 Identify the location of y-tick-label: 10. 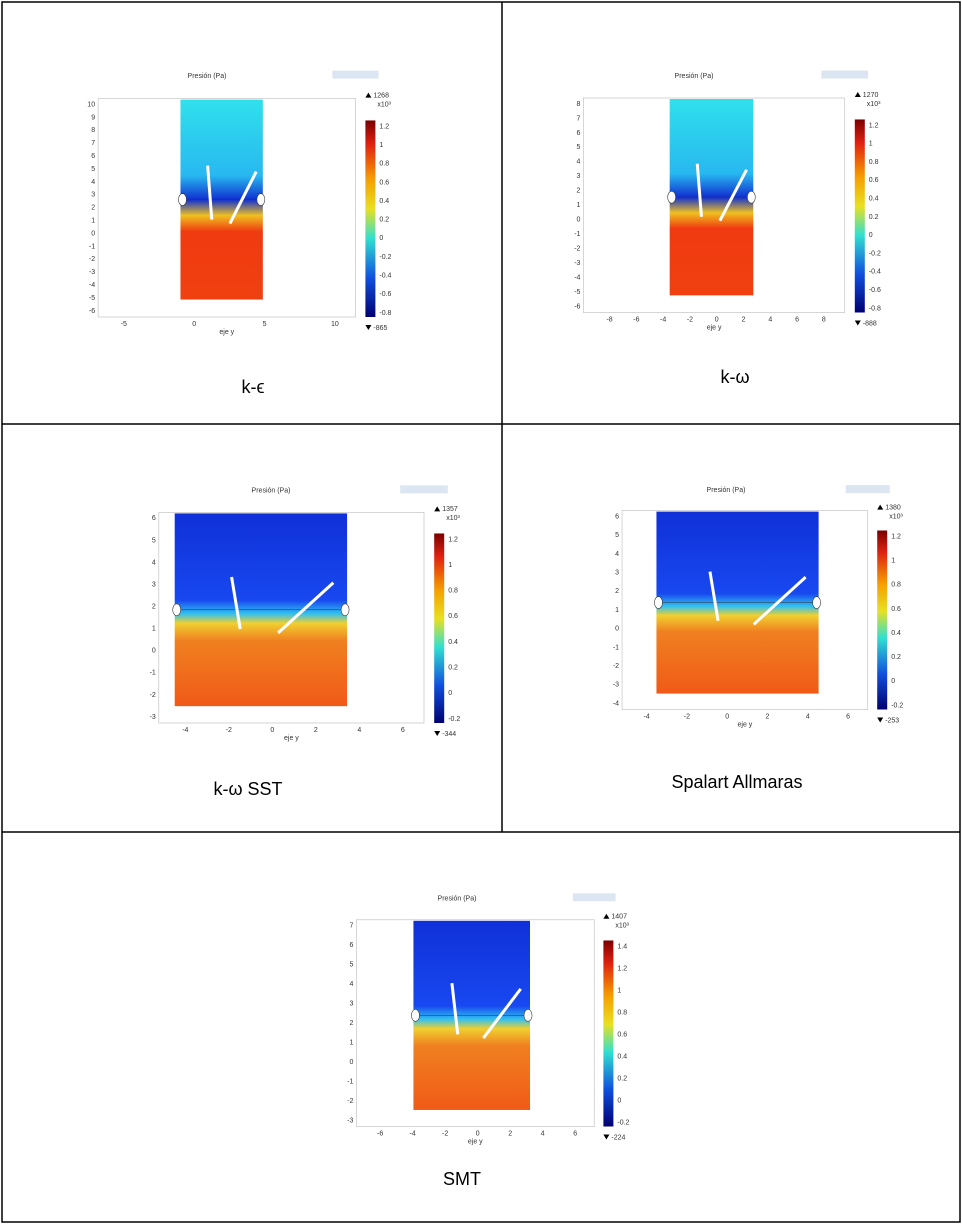
(91, 104).